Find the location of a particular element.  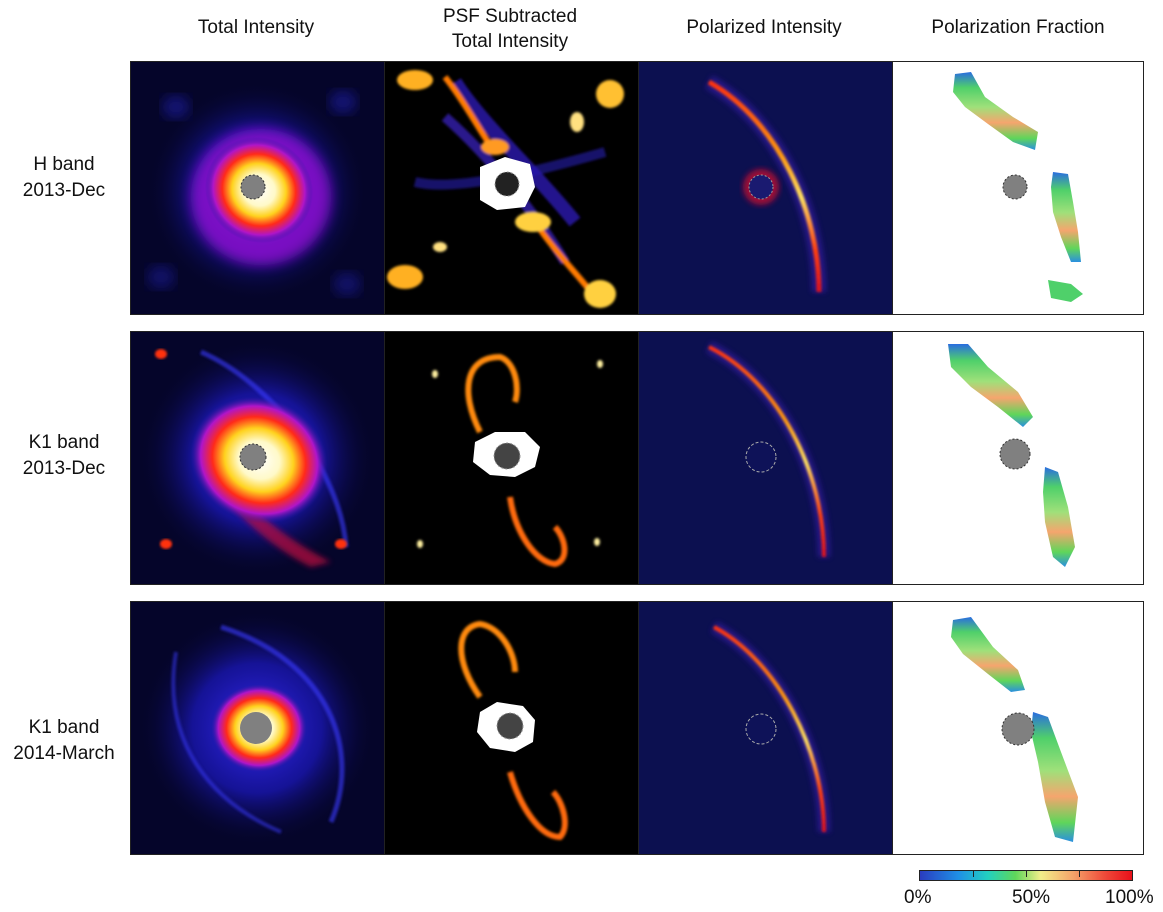

colorbar-label-mid: 50% is located at coordinates (1031, 897).